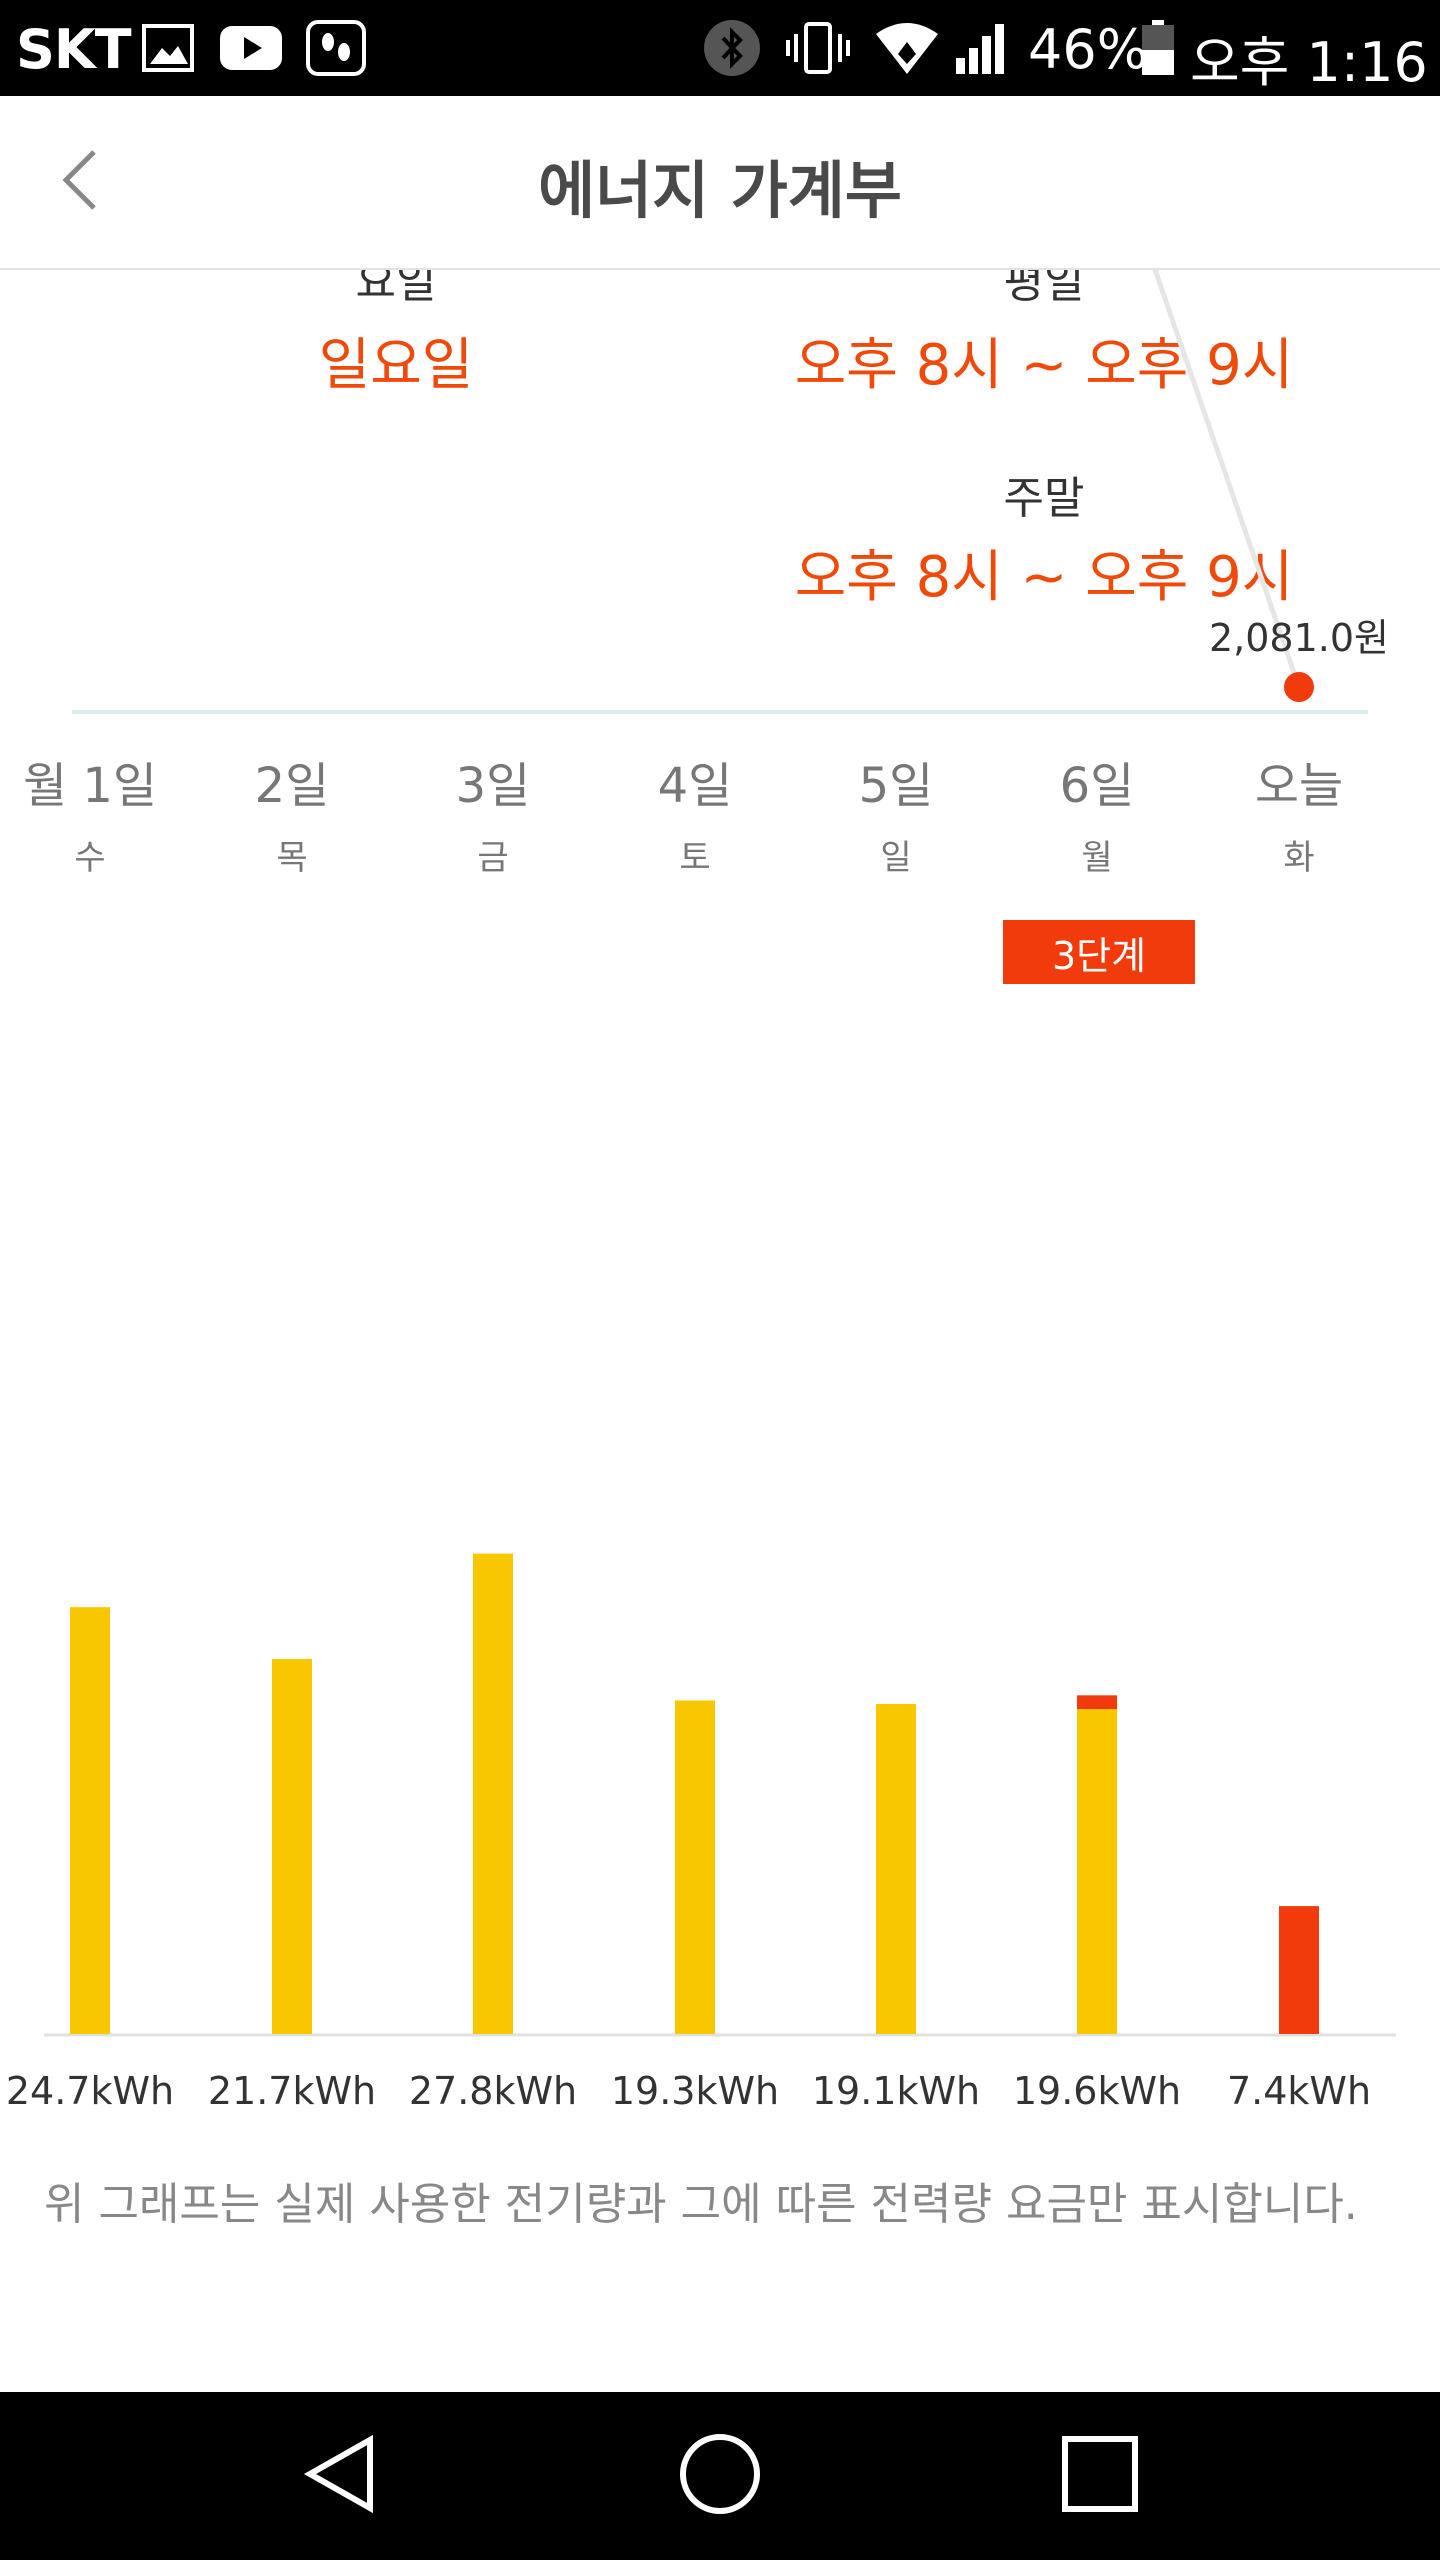 This screenshot has width=1440, height=2560. I want to click on nav-bar, so click(720, 2476).